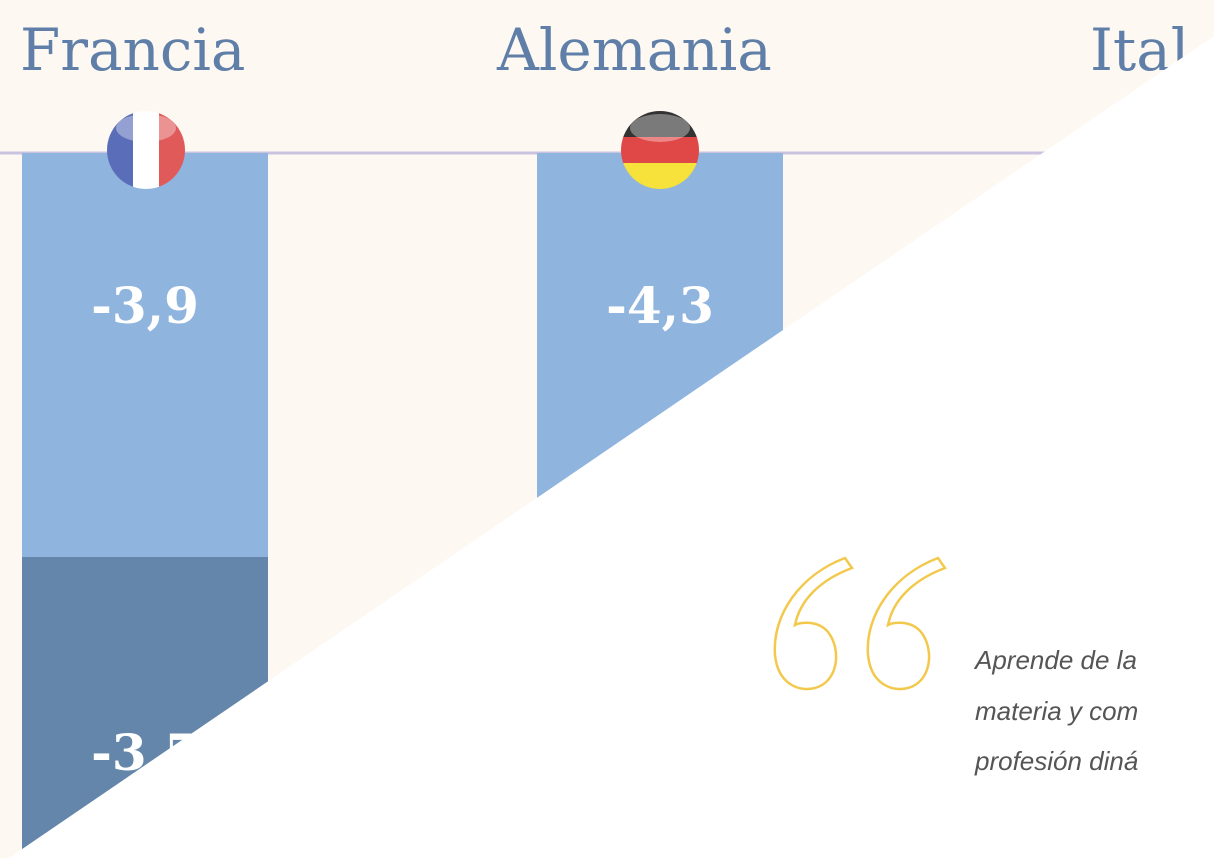 The image size is (1214, 858). Describe the element at coordinates (145, 305) in the screenshot. I see `value-label: -3,9` at that location.